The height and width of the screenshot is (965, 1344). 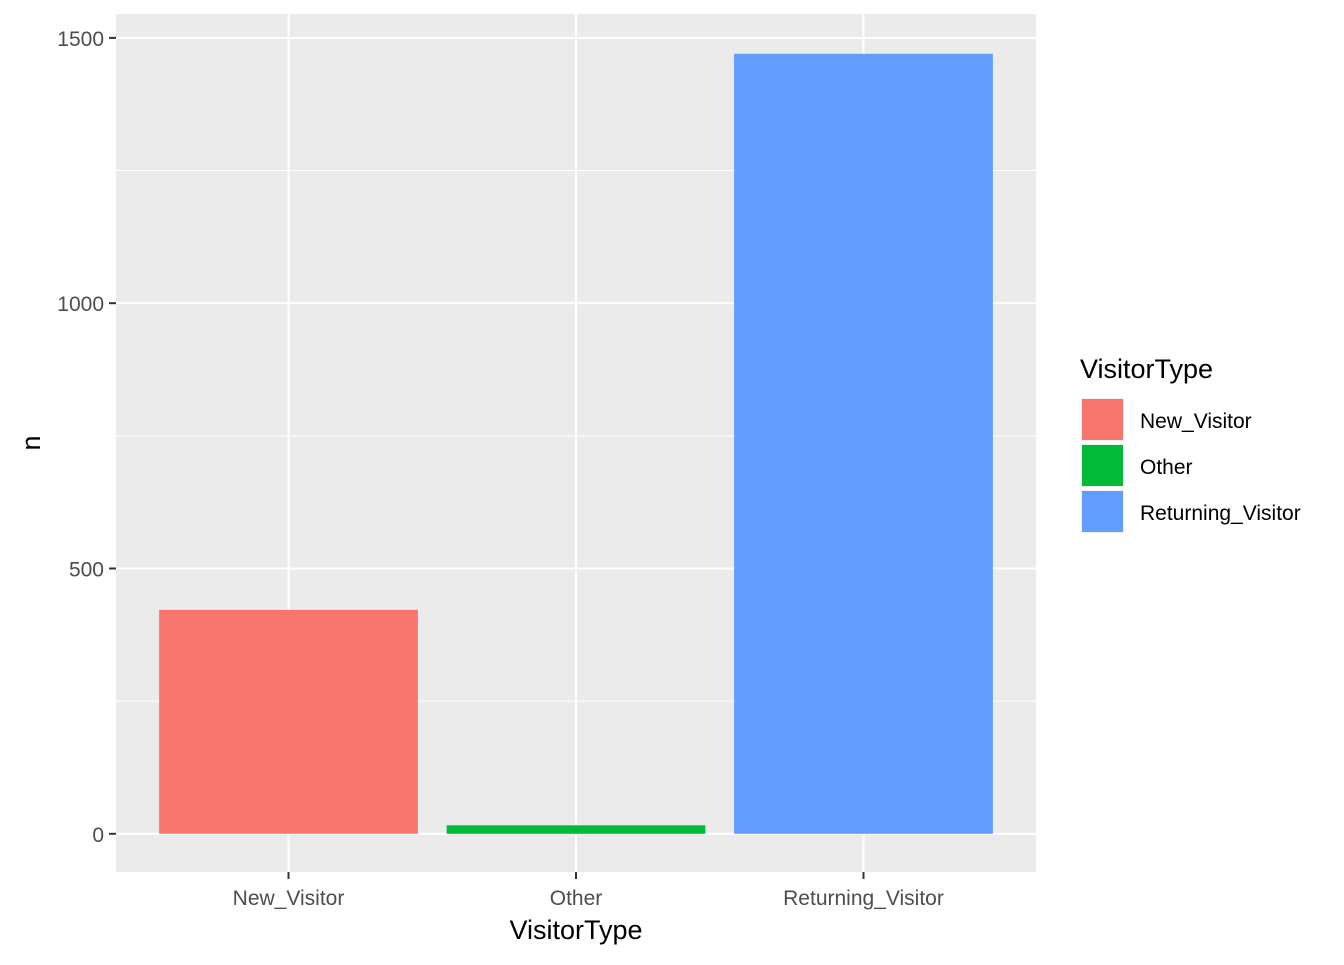 What do you see at coordinates (1196, 421) in the screenshot?
I see `legend-entry-label: New_Visitor` at bounding box center [1196, 421].